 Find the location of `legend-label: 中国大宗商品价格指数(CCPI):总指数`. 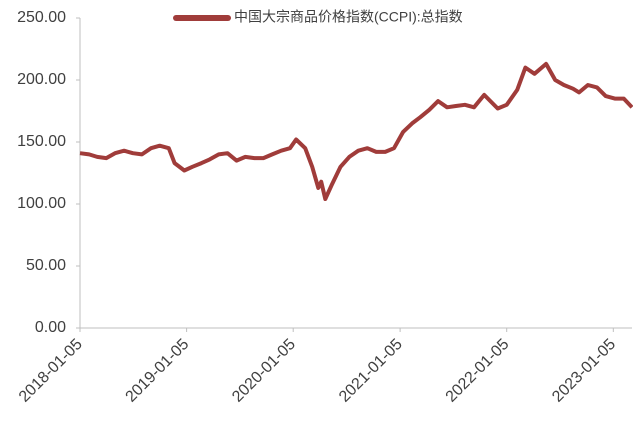

legend-label: 中国大宗商品价格指数(CCPI):总指数 is located at coordinates (348, 17).